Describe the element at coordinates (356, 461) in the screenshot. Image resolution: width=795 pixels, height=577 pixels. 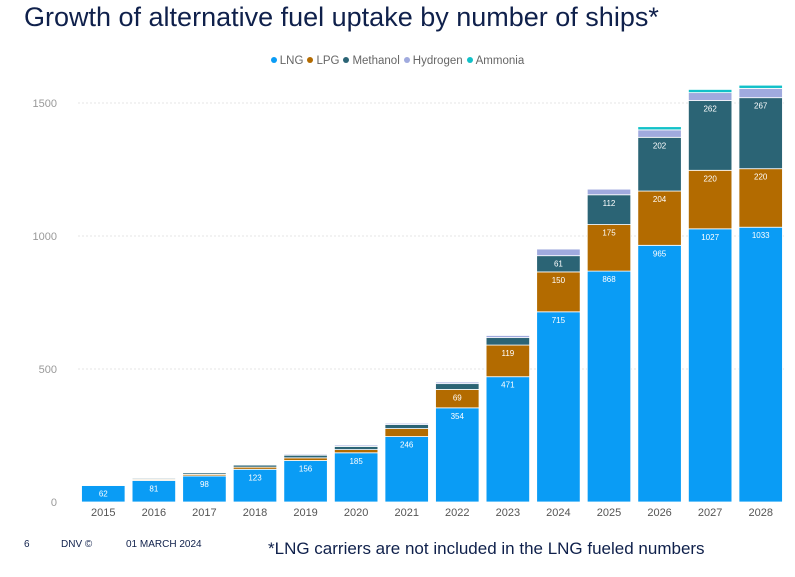
I see `data-label: 185` at that location.